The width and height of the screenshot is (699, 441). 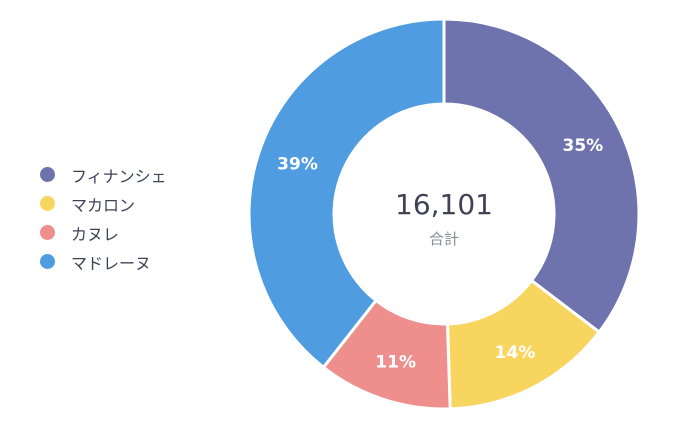 What do you see at coordinates (135, 232) in the screenshot?
I see `legend-item-canele: カヌレ` at bounding box center [135, 232].